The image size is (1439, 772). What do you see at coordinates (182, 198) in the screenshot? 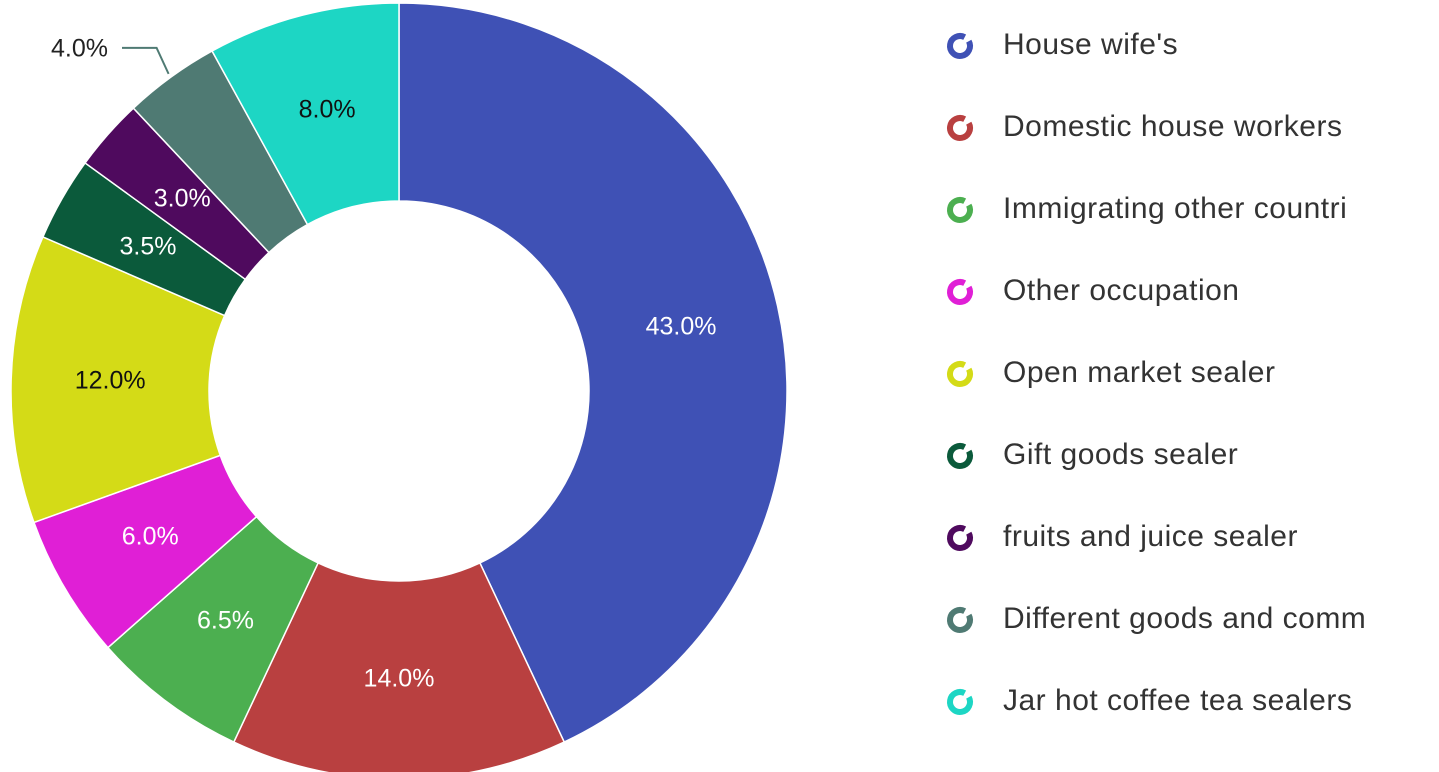
I see `data-label: 3.0%` at bounding box center [182, 198].